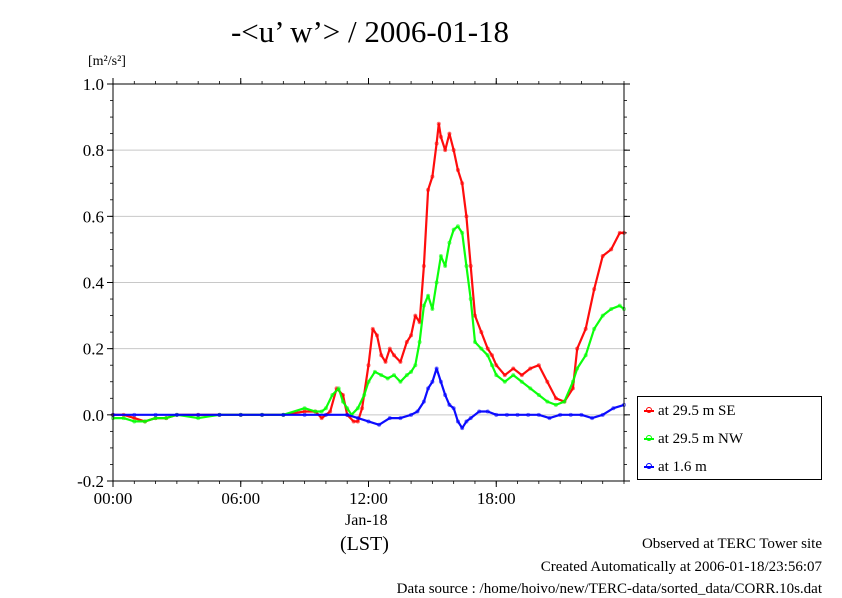  I want to click on y-tick-label-2: 0.2, so click(93, 349).